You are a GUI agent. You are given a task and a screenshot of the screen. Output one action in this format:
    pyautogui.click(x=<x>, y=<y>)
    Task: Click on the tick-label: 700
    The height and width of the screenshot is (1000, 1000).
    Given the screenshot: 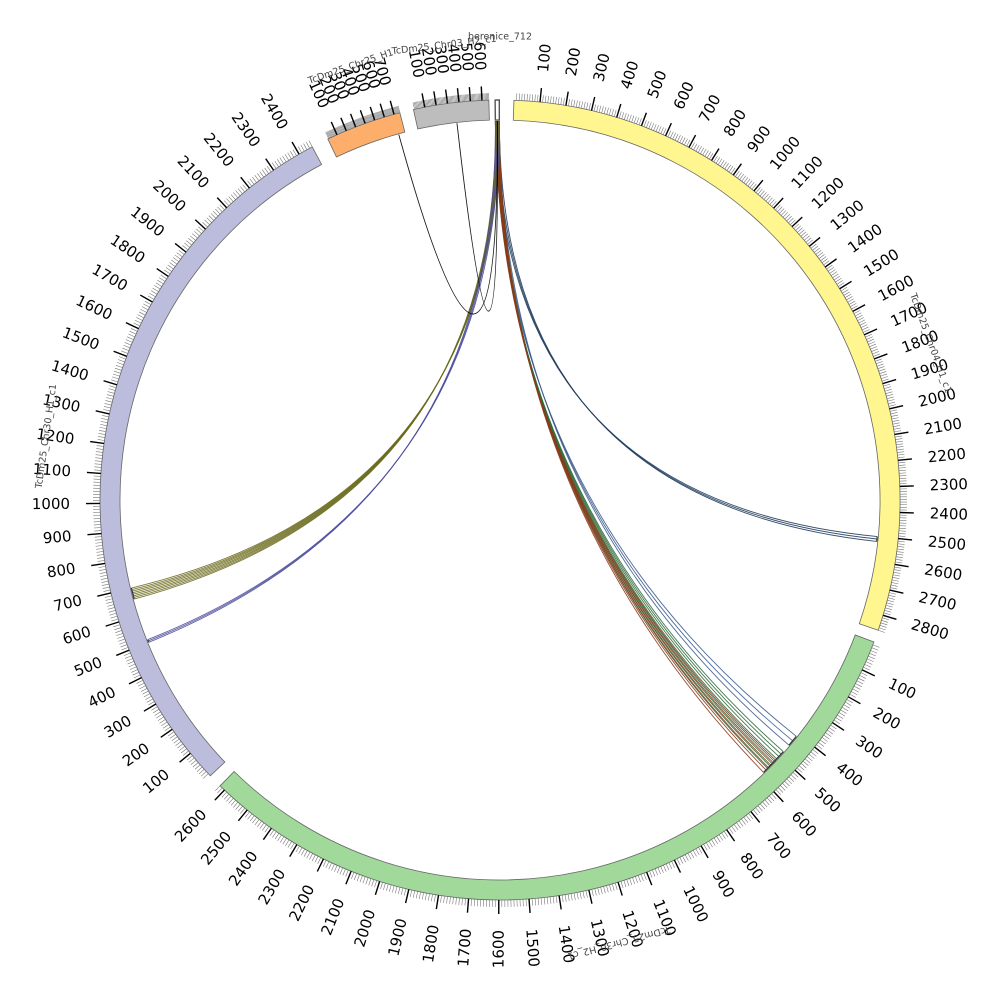 What is the action you would take?
    pyautogui.click(x=779, y=846)
    